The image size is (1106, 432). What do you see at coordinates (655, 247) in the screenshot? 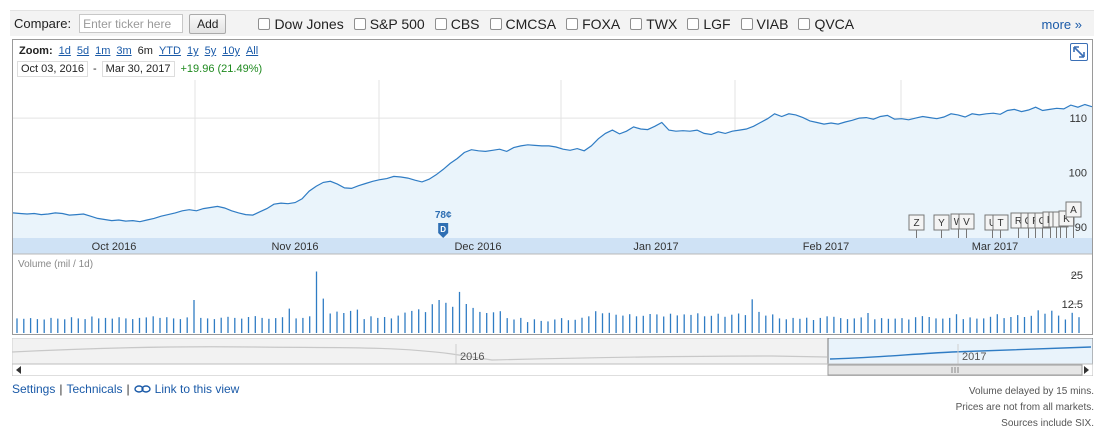
I see `x-tick-label: Jan 2017` at bounding box center [655, 247].